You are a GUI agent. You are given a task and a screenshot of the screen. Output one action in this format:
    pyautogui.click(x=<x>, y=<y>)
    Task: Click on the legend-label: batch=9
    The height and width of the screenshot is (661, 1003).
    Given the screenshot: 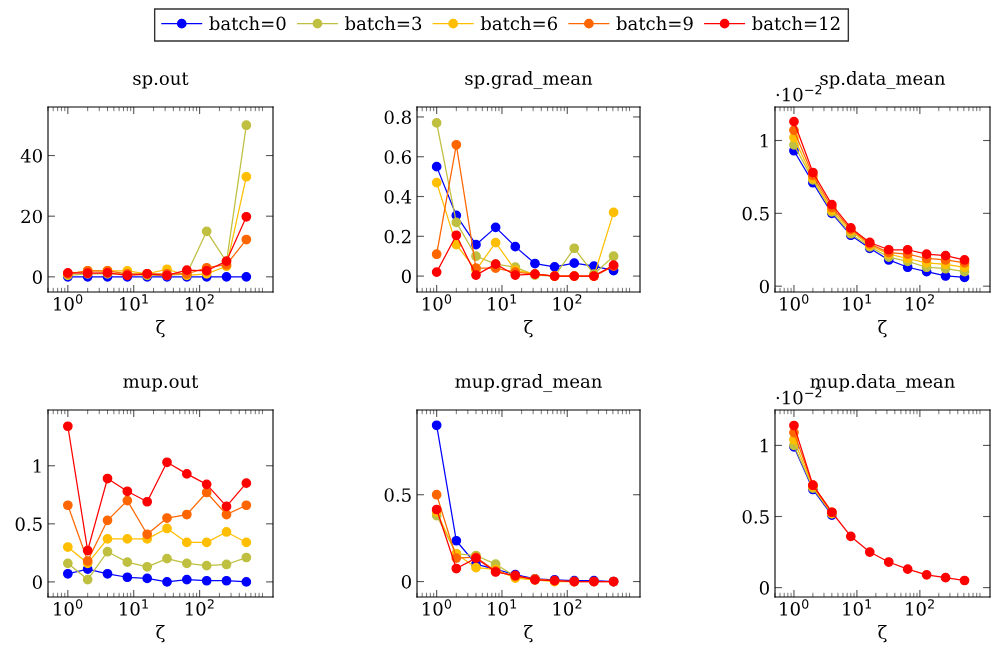 What is the action you would take?
    pyautogui.click(x=654, y=23)
    